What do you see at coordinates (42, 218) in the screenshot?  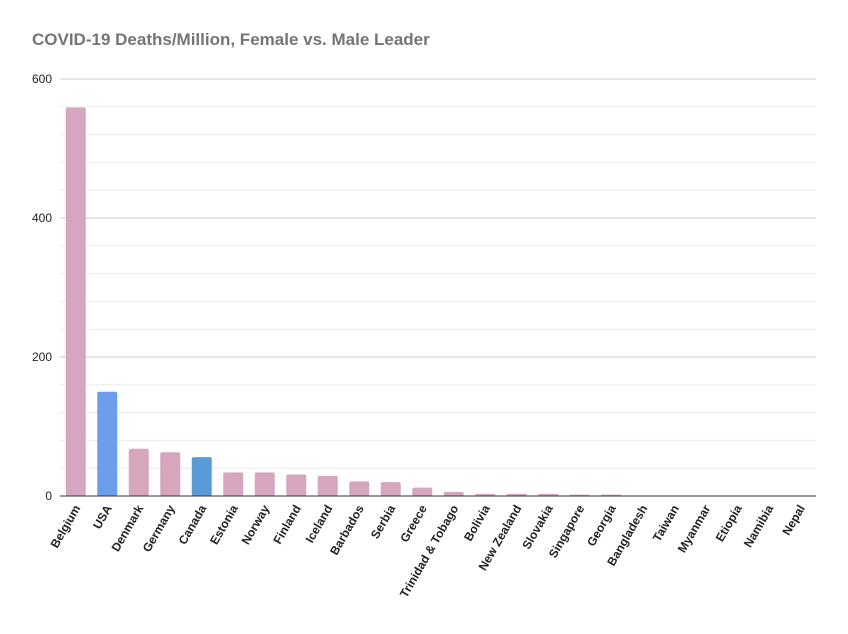 I see `y-tick-label: 400` at bounding box center [42, 218].